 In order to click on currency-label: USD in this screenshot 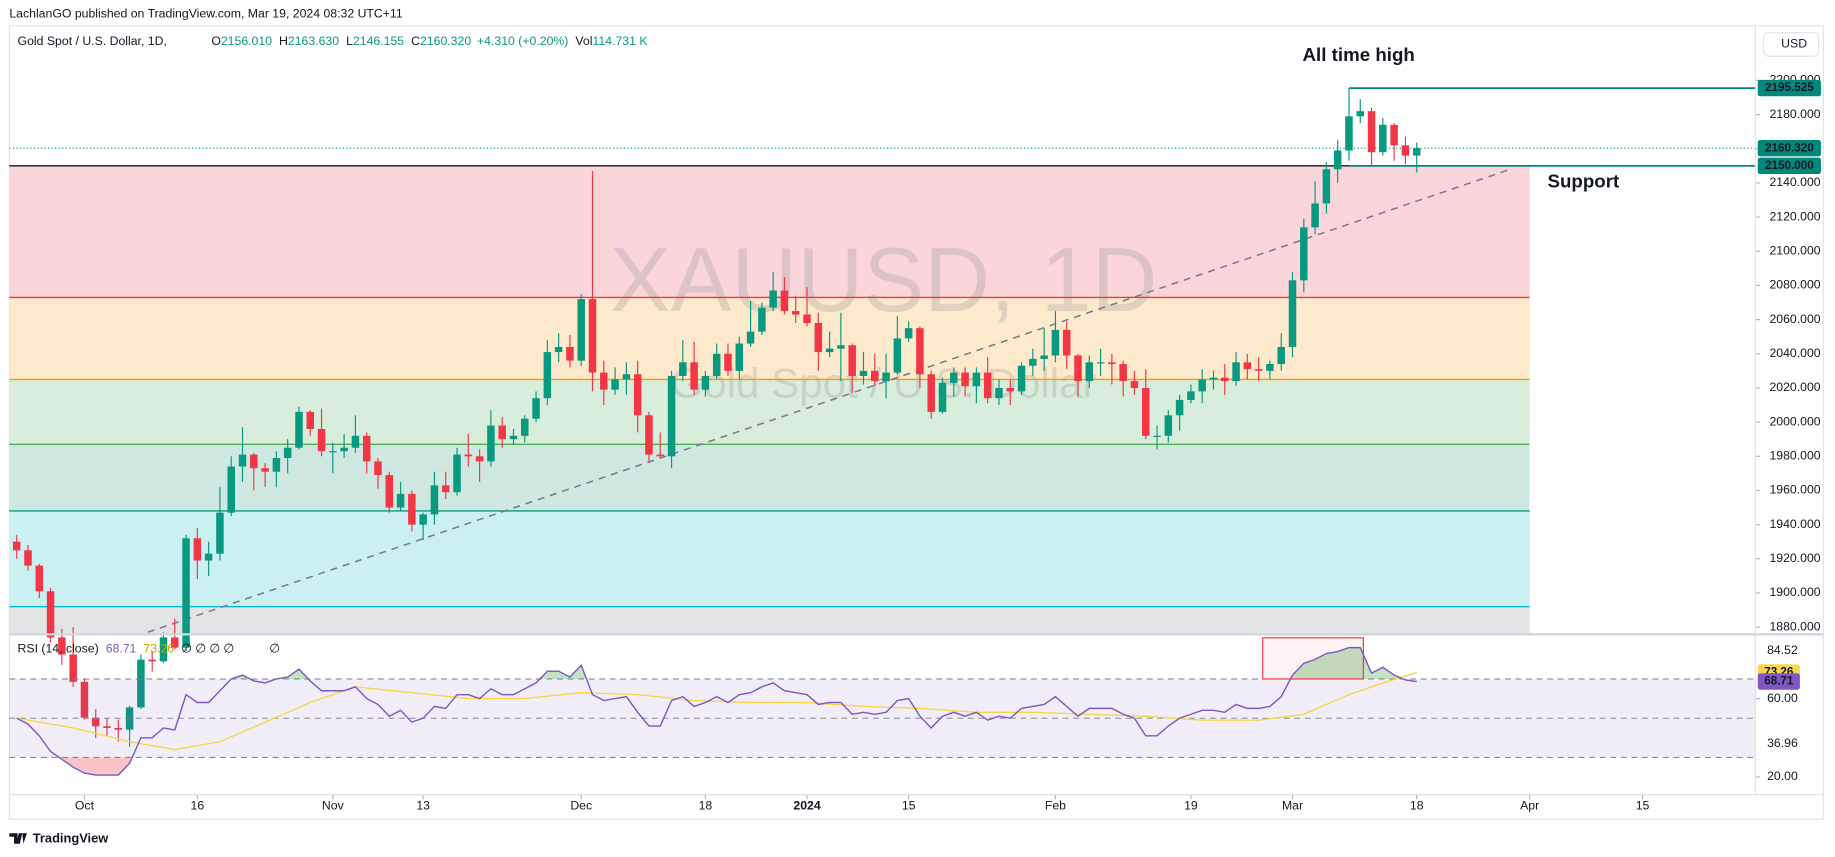, I will do `click(1794, 44)`.